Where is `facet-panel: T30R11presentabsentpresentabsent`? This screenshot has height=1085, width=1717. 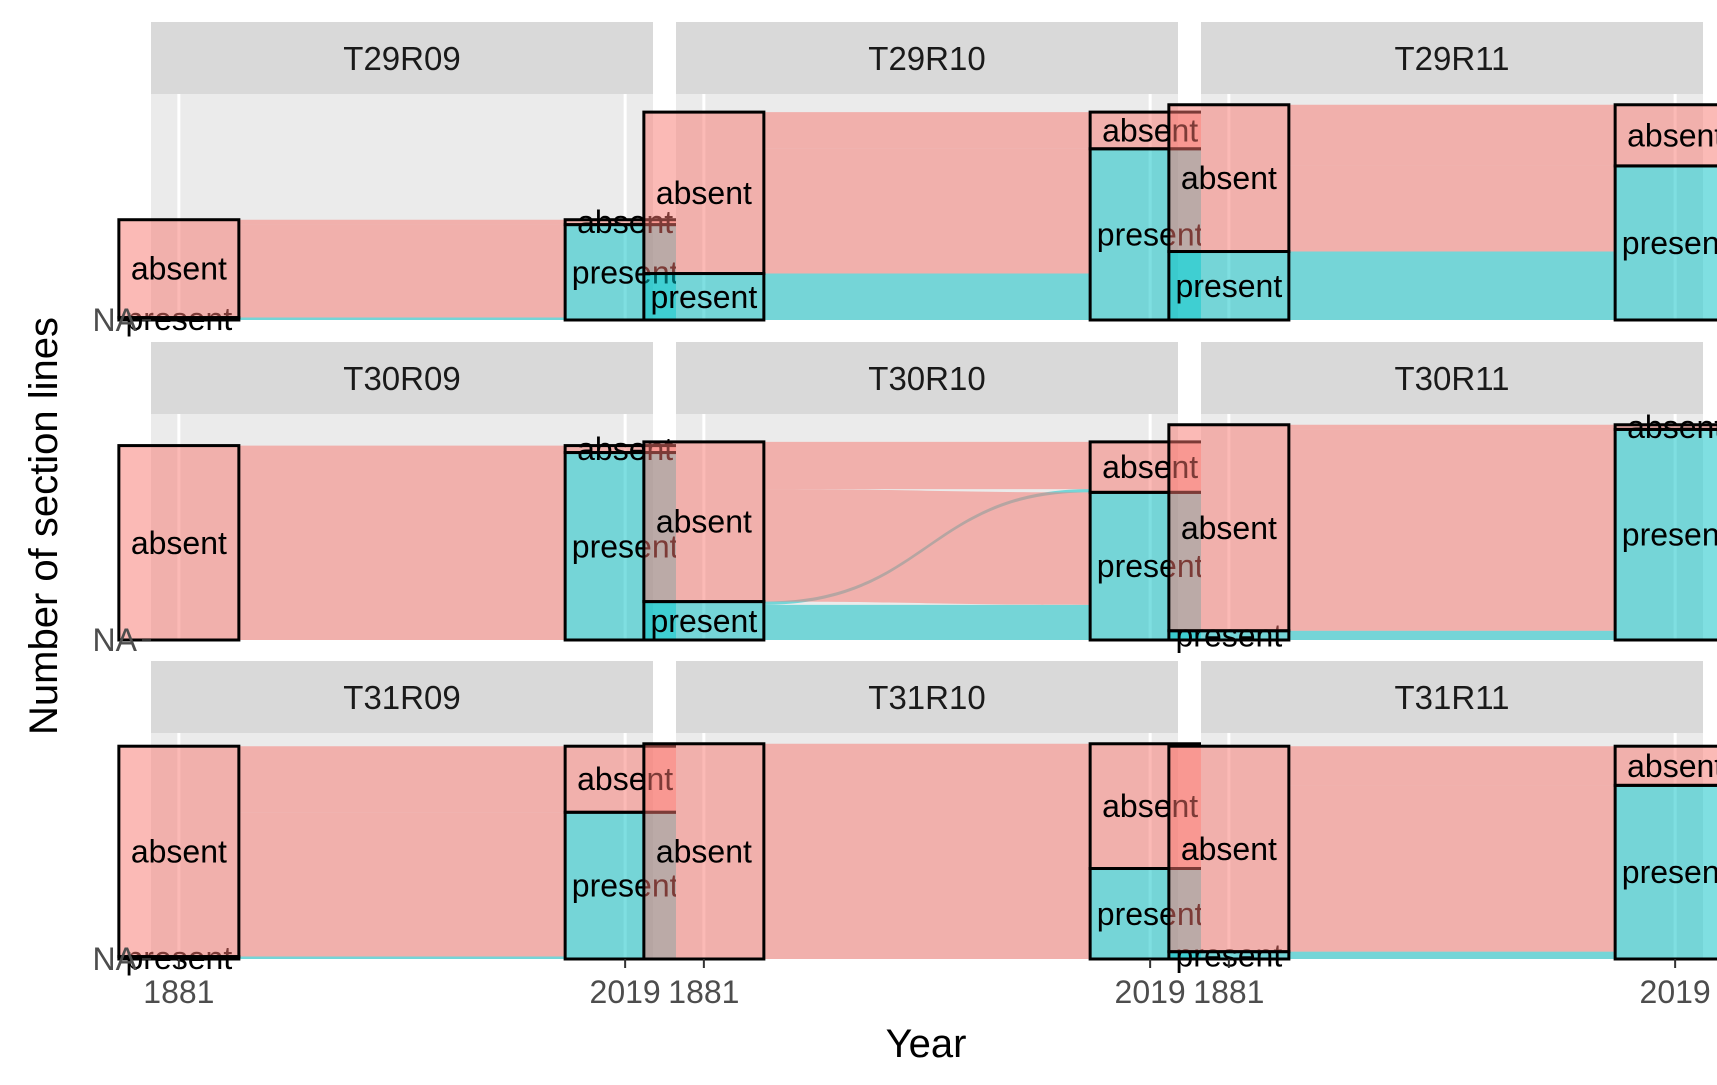 facet-panel: T30R11presentabsentpresentabsent is located at coordinates (1442, 497).